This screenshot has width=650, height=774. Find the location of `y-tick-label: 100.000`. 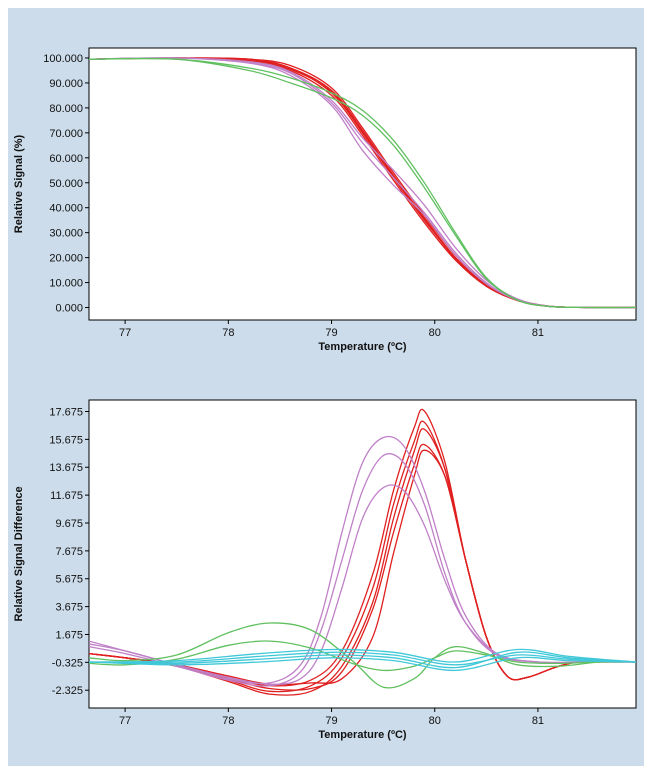

y-tick-label: 100.000 is located at coordinates (63, 59).